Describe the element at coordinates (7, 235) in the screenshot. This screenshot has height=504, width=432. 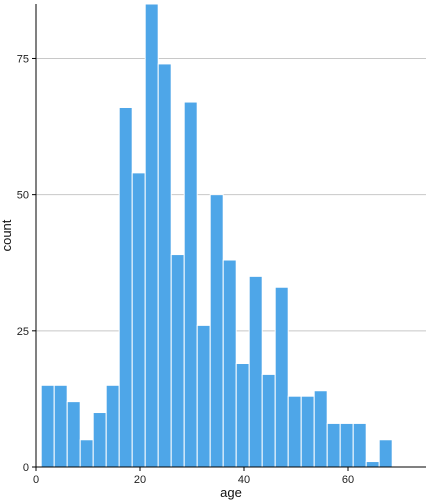
I see `y-axis-label: count` at that location.